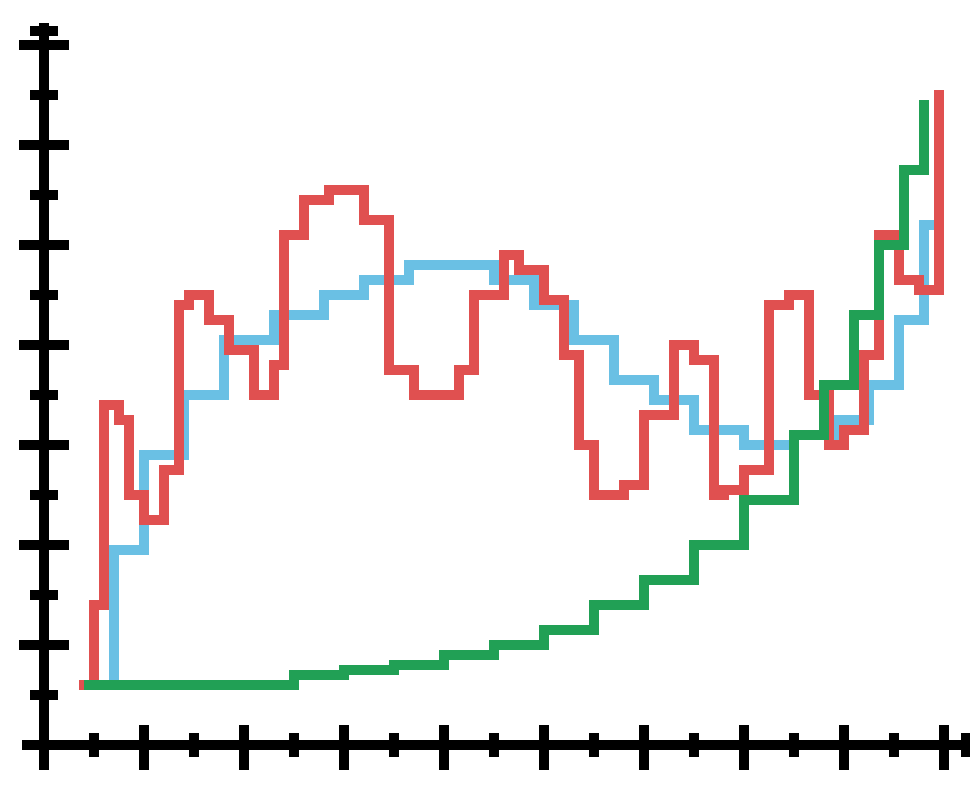 This screenshot has height=790, width=970. Describe the element at coordinates (519, 747) in the screenshot. I see `x-ticks` at that location.